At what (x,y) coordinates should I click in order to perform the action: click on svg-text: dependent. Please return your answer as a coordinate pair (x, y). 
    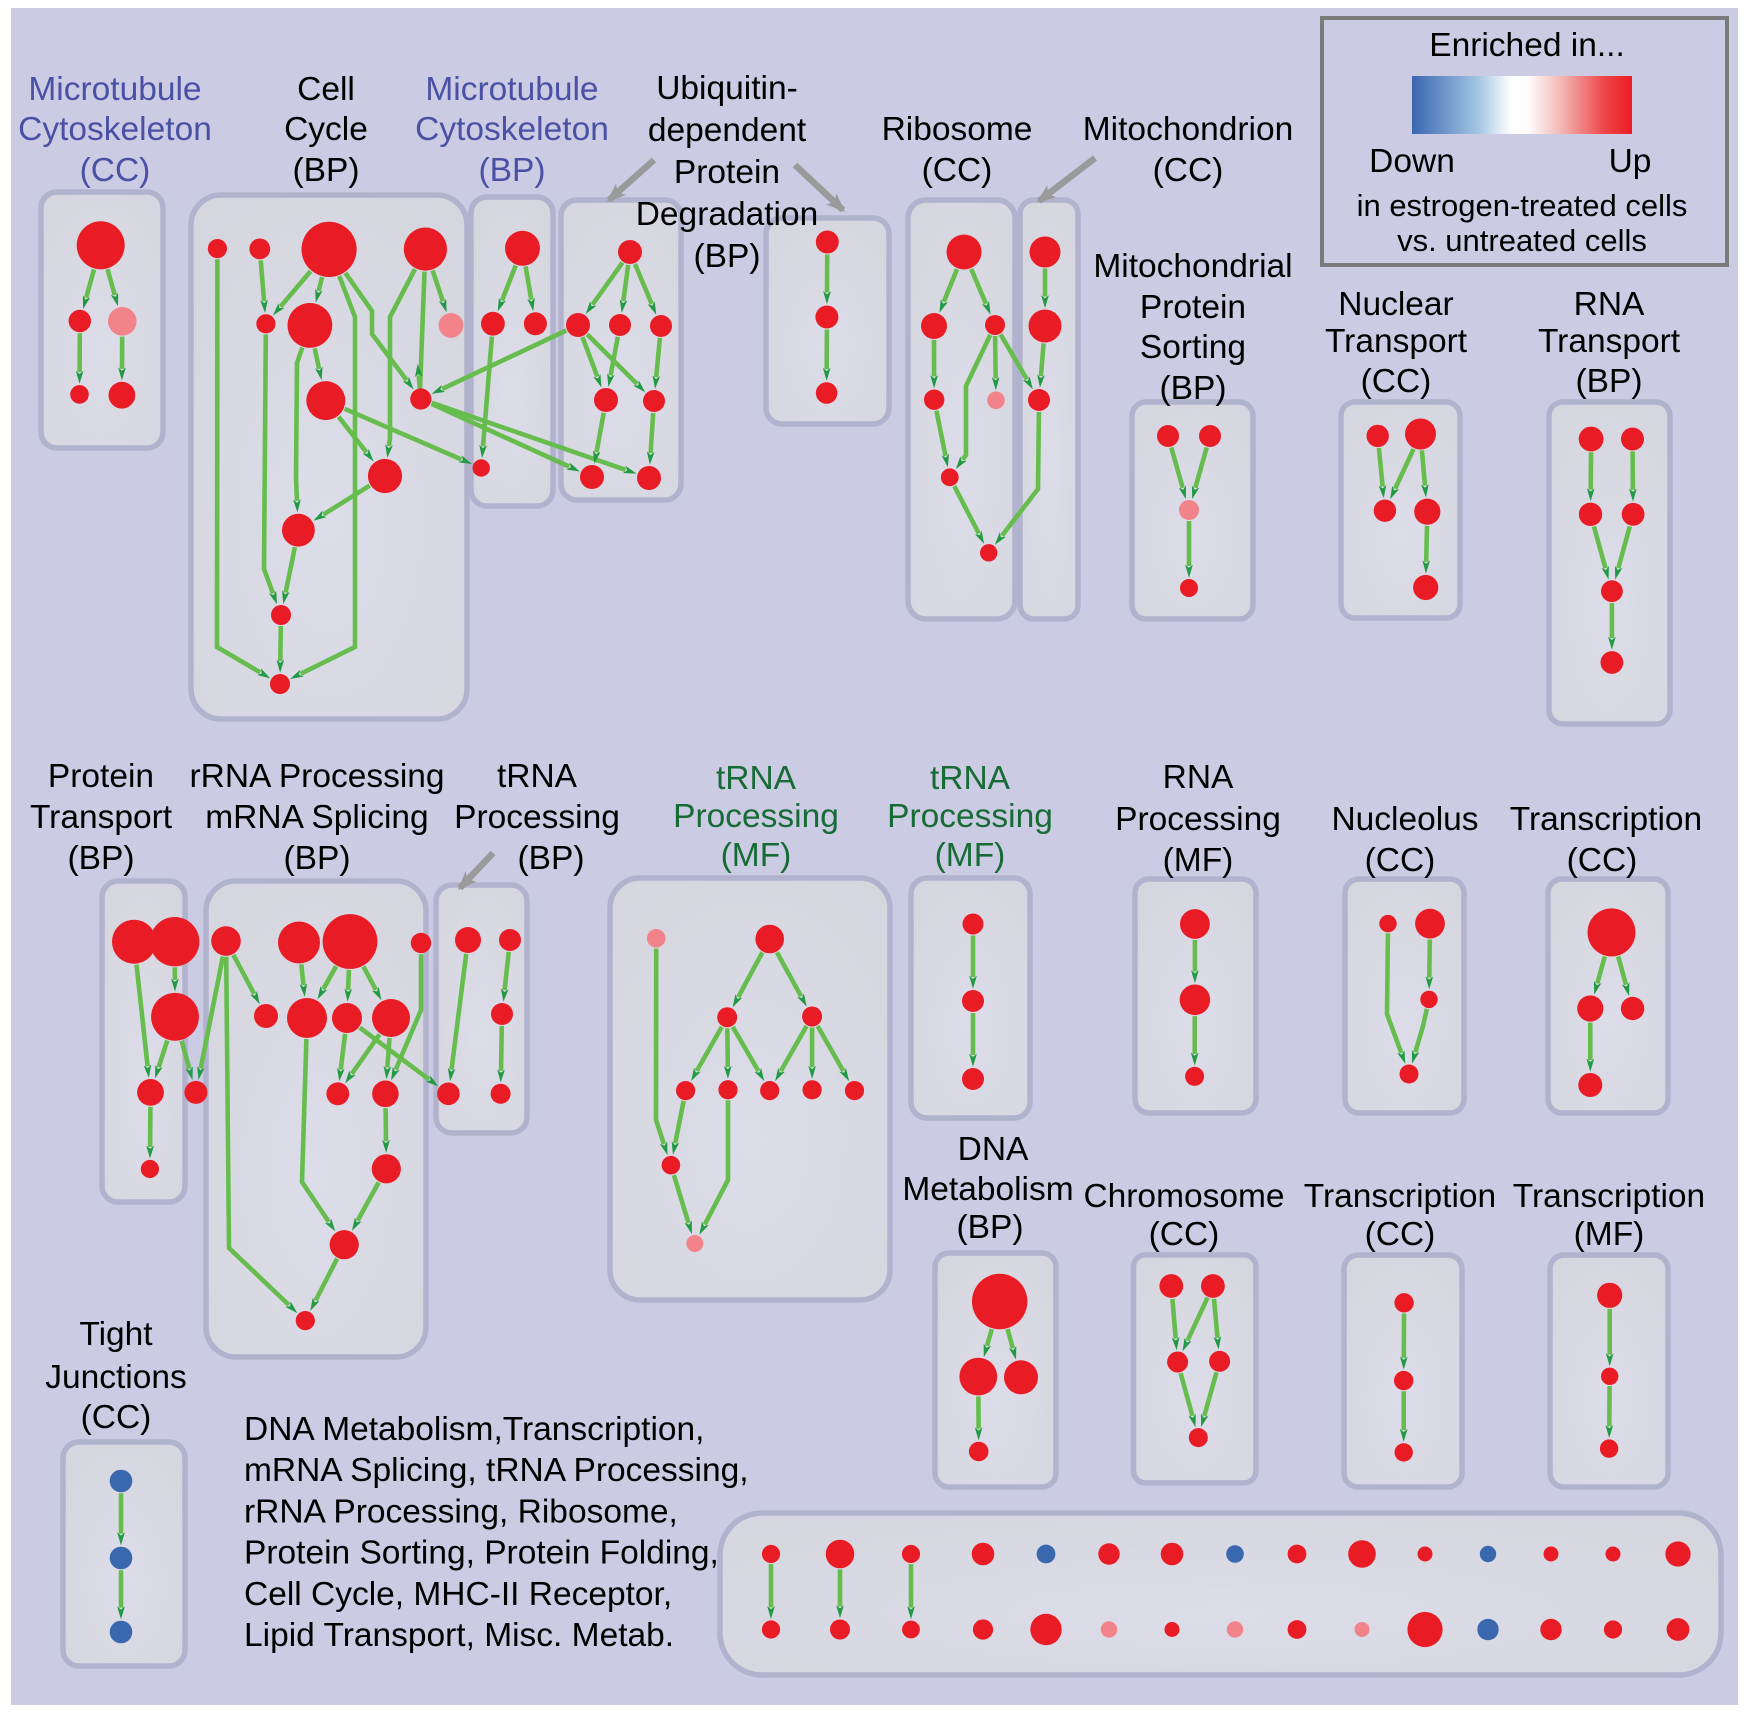
    Looking at the image, I should click on (727, 130).